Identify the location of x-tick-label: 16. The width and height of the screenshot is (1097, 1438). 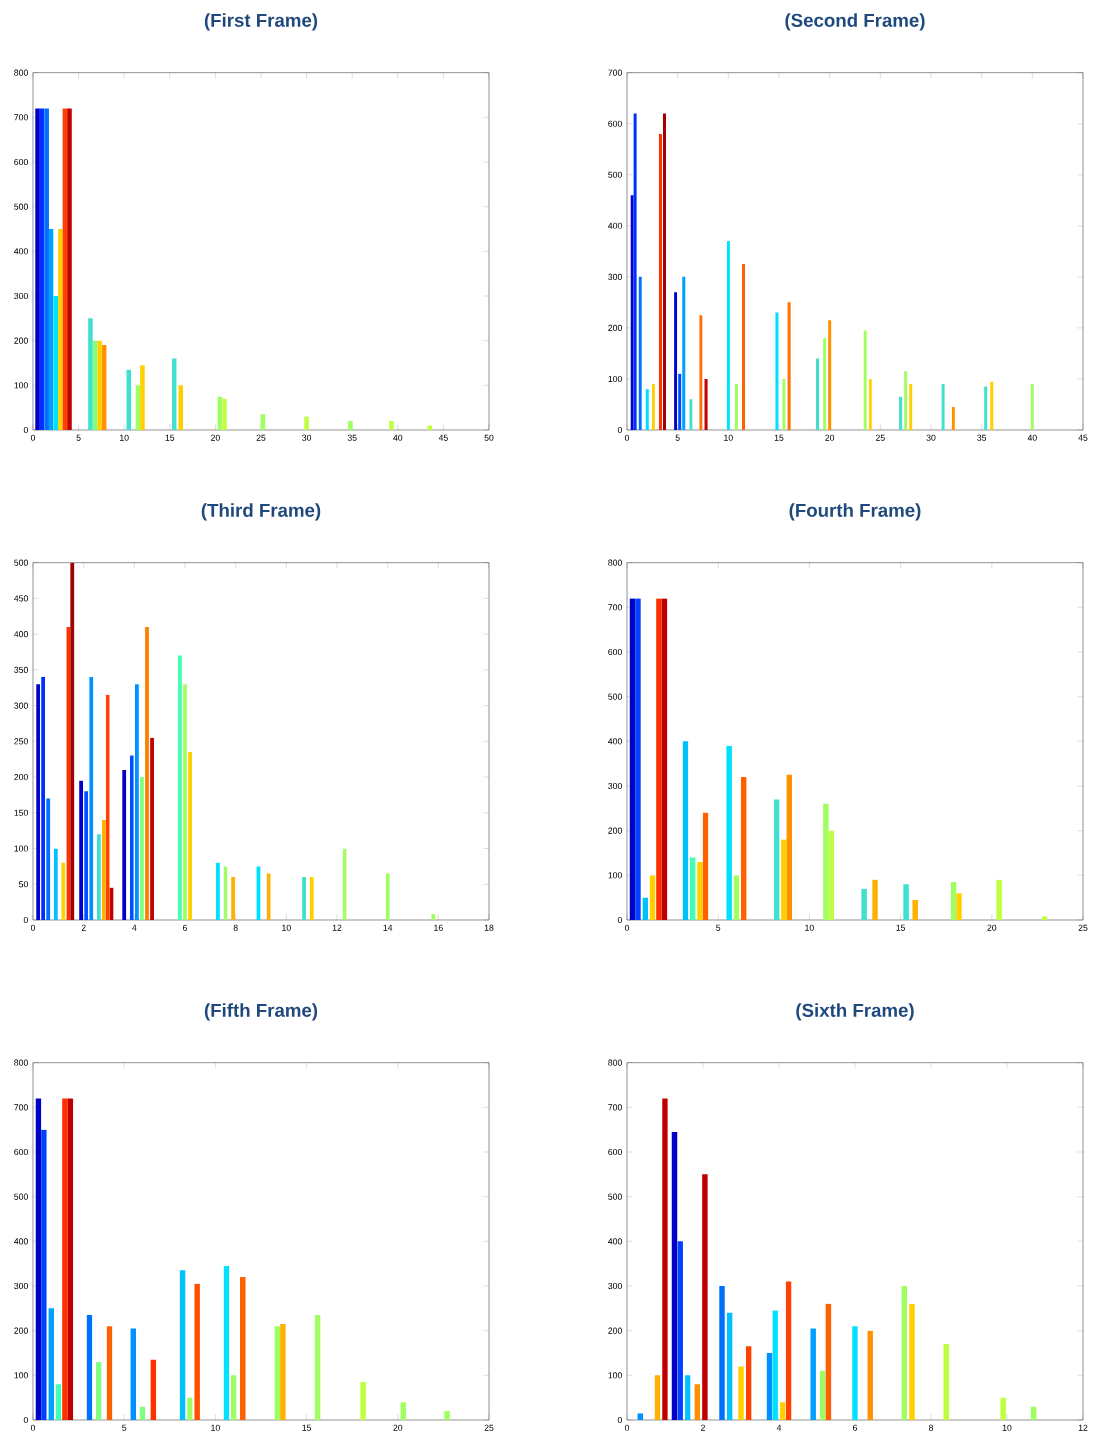
(438, 927).